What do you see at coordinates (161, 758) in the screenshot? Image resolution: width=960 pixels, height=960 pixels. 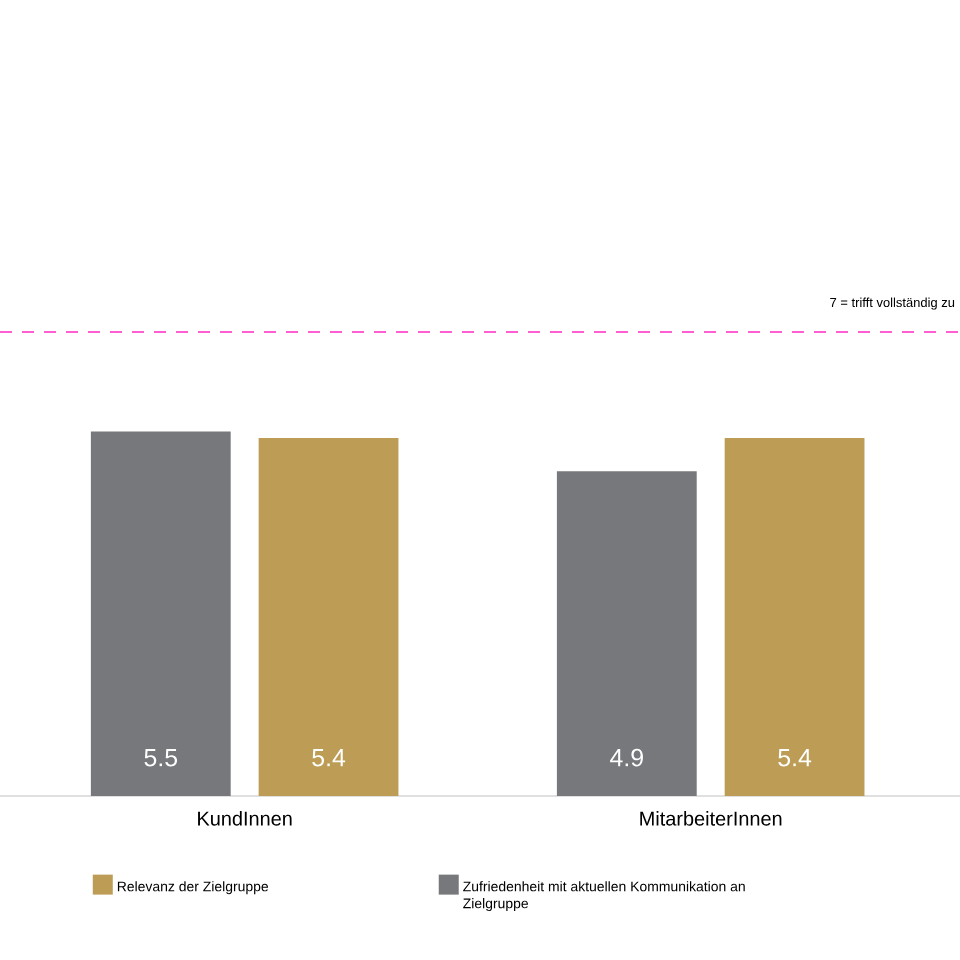 I see `data-label: 5.5` at bounding box center [161, 758].